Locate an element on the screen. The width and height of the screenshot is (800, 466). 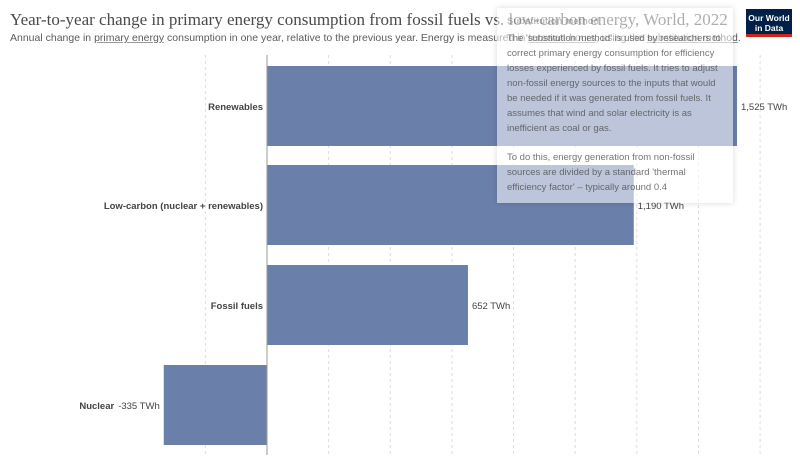
category-label: Fossil fuels is located at coordinates (237, 306).